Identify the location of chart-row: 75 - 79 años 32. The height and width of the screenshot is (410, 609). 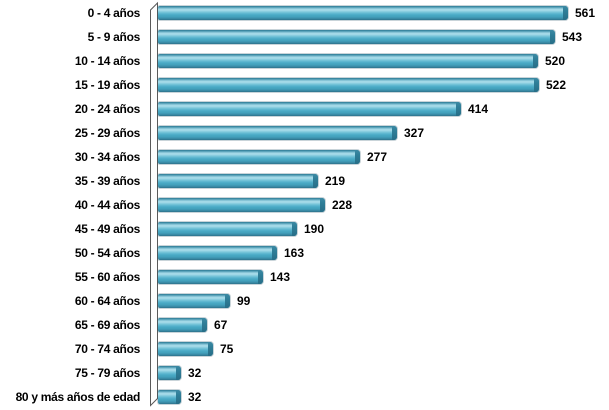
(304, 373).